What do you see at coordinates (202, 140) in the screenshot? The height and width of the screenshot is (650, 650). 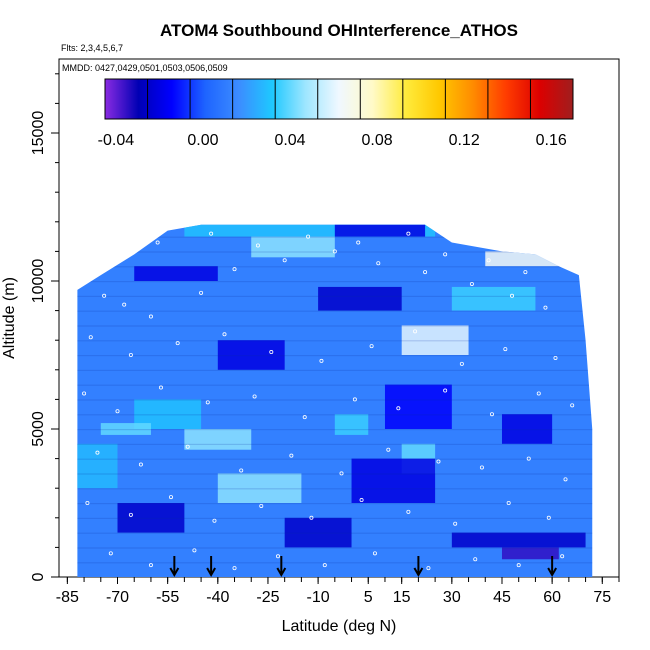 I see `colorbar-tick-label: 0.00` at bounding box center [202, 140].